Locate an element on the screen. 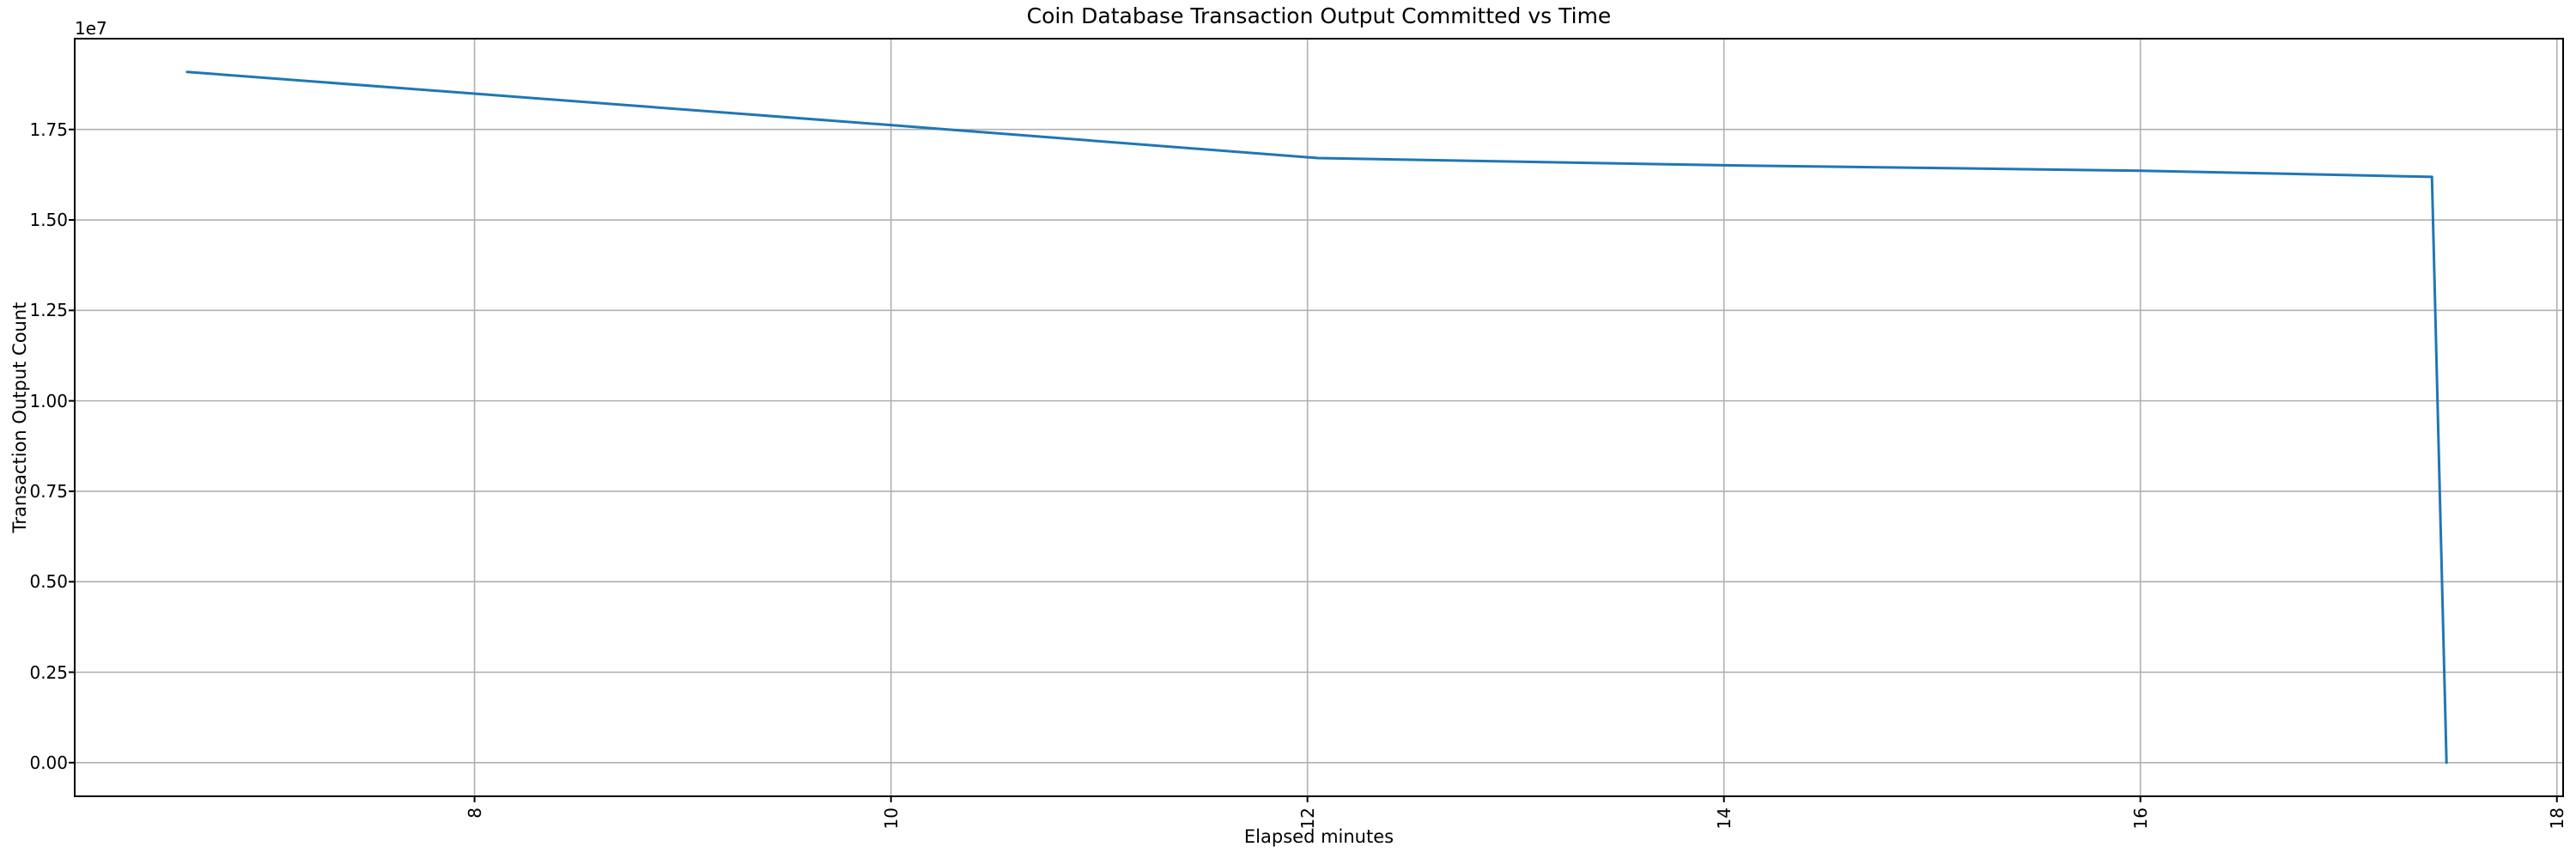 The width and height of the screenshot is (2576, 859). x-tick-label: 8 is located at coordinates (474, 813).